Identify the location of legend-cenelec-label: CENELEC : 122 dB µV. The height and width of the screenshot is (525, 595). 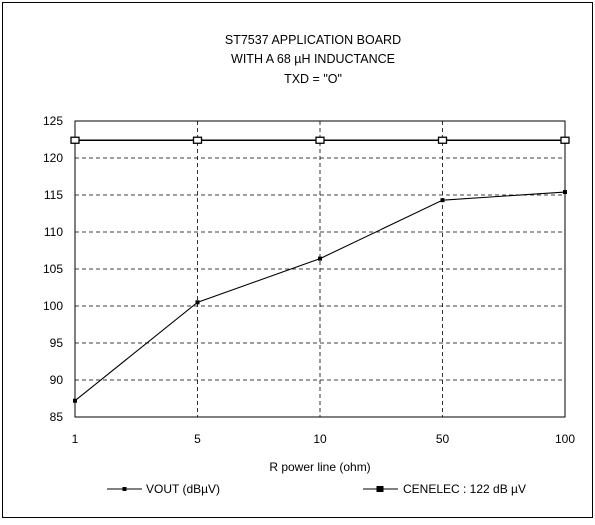
(464, 489).